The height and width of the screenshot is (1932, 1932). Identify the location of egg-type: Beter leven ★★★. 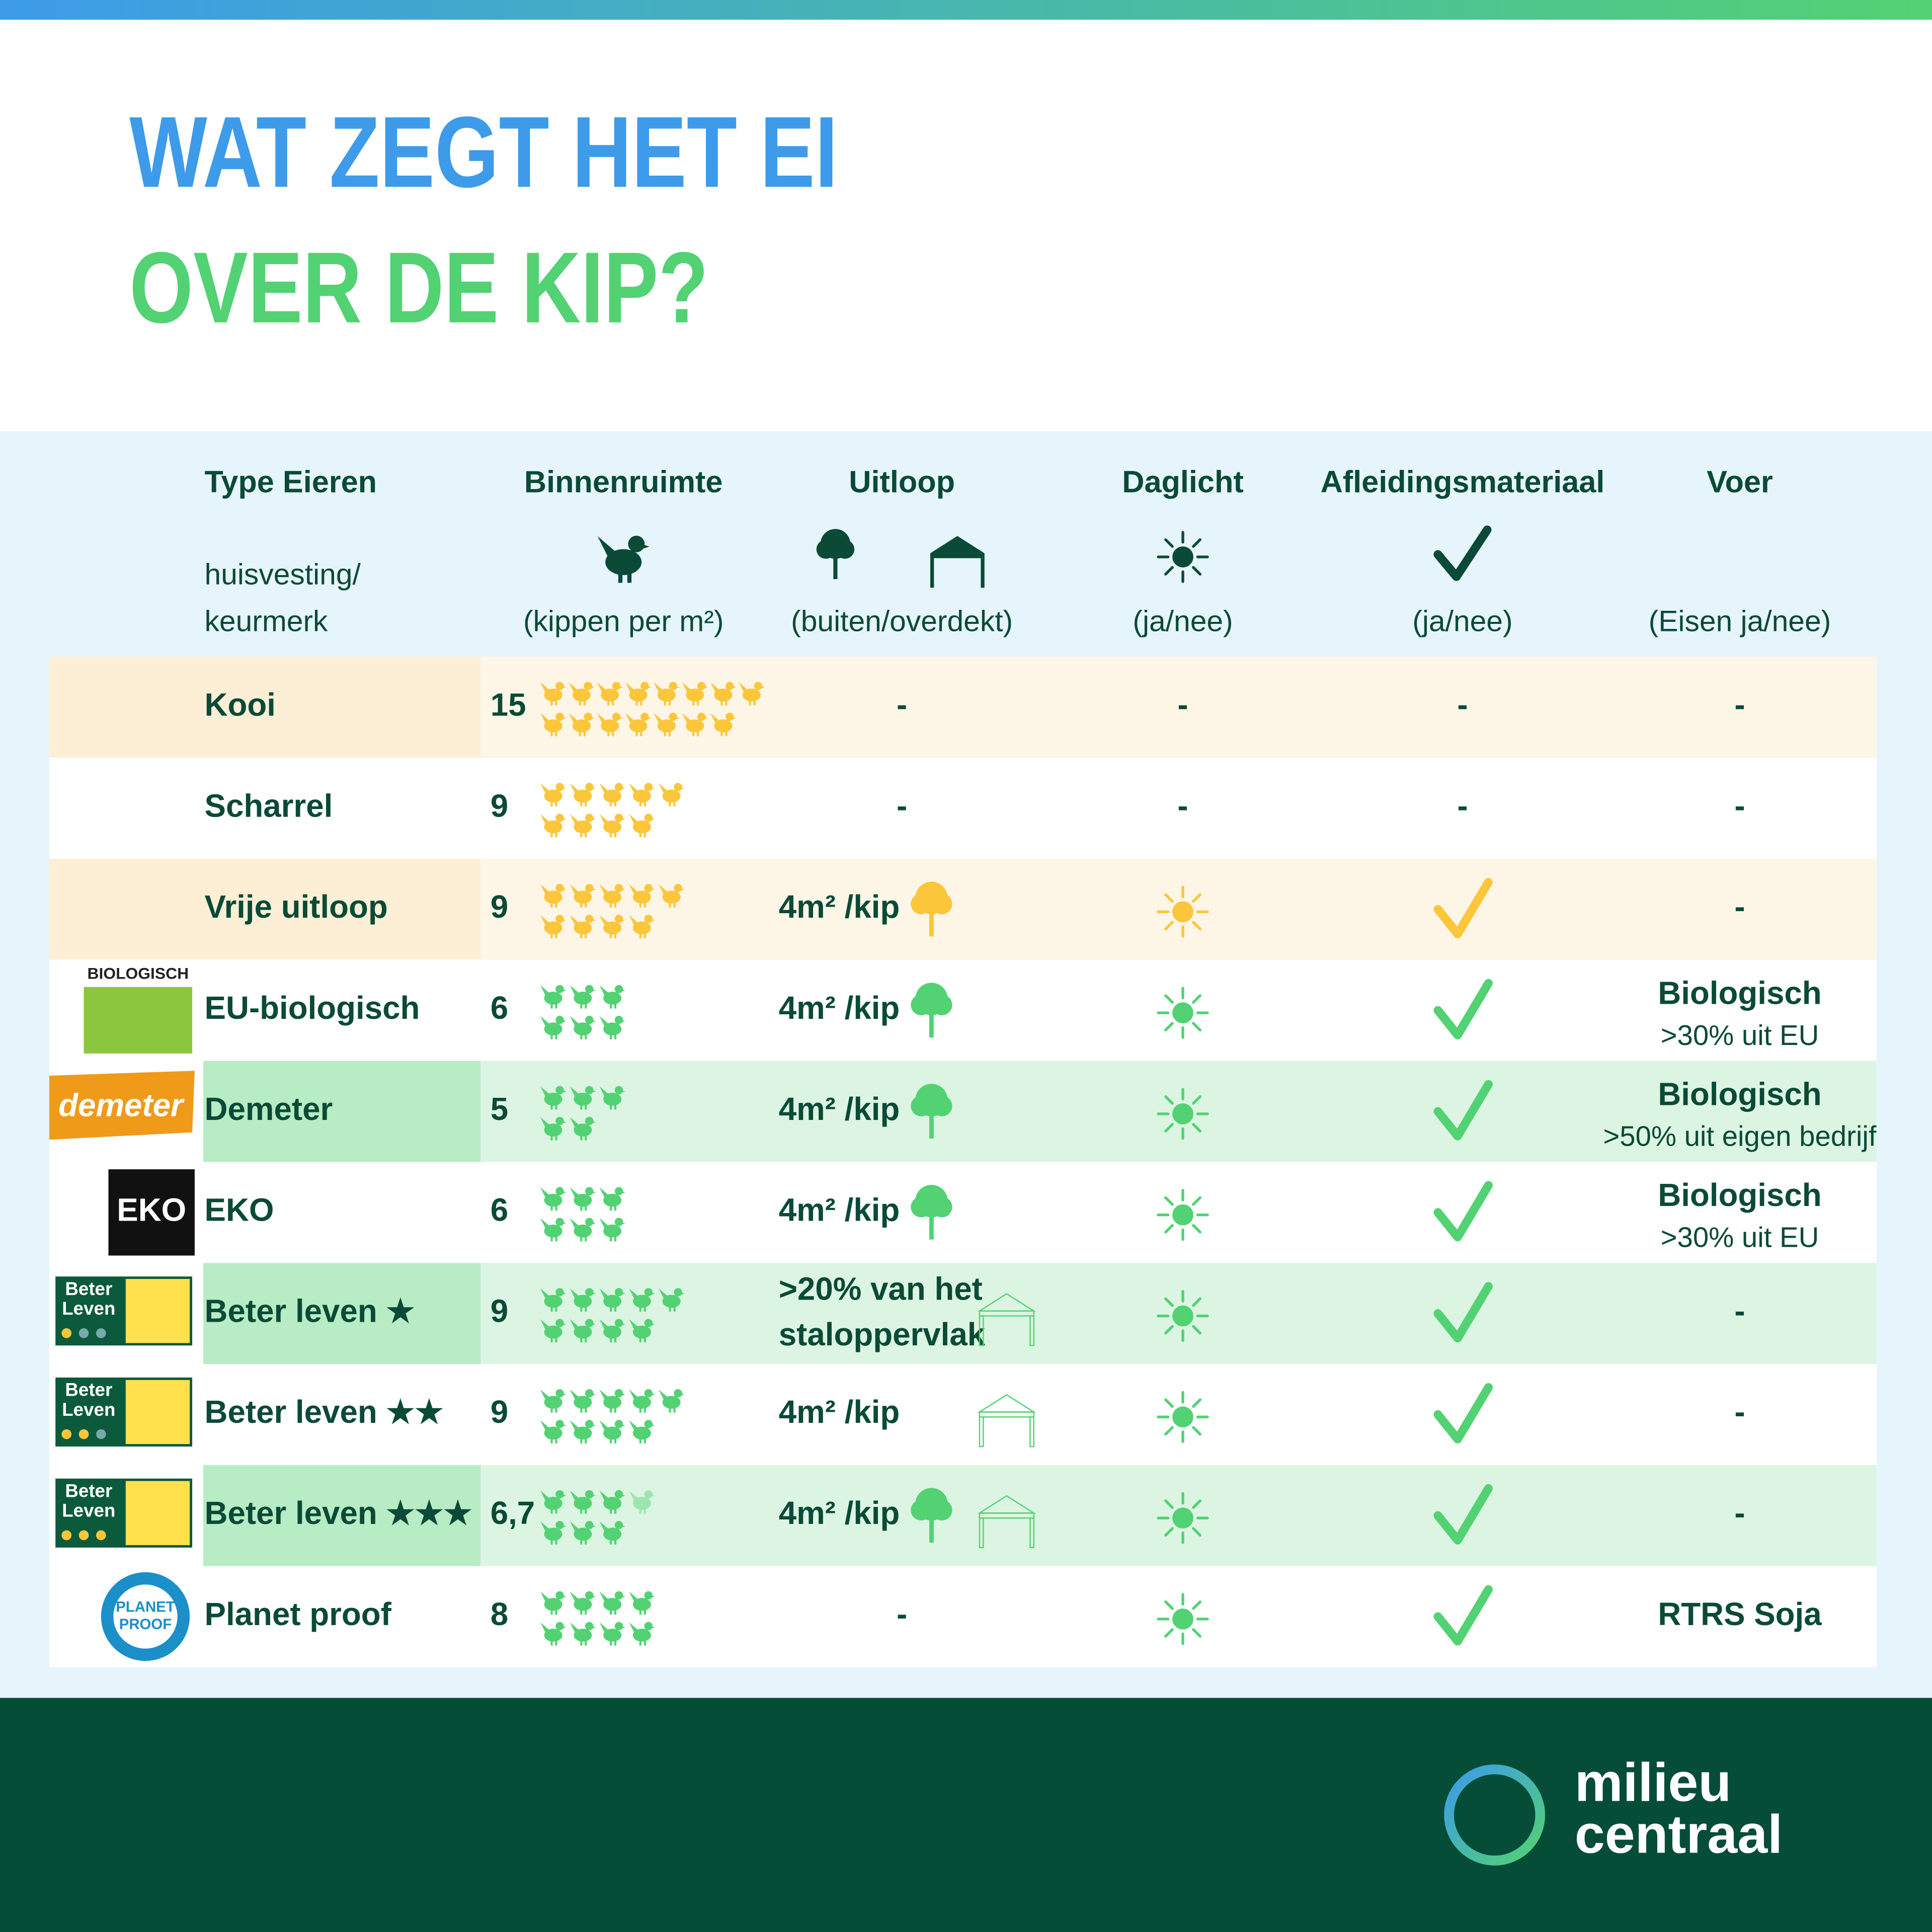
(338, 1513).